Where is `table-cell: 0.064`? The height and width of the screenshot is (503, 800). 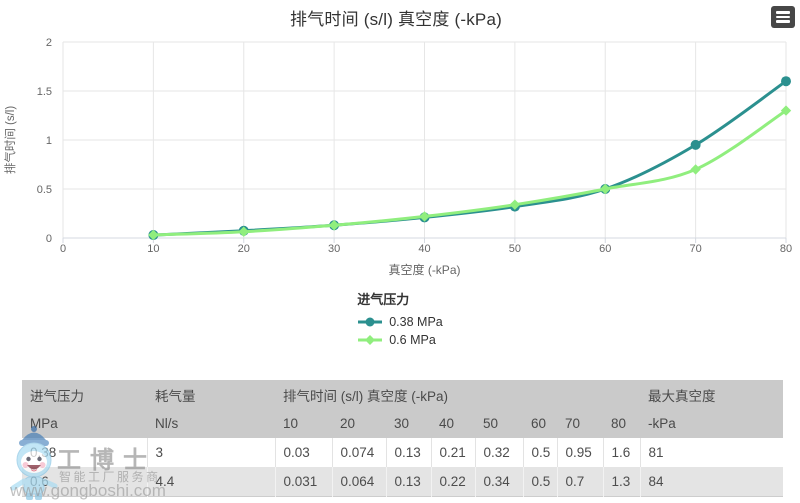 table-cell: 0.064 is located at coordinates (359, 482).